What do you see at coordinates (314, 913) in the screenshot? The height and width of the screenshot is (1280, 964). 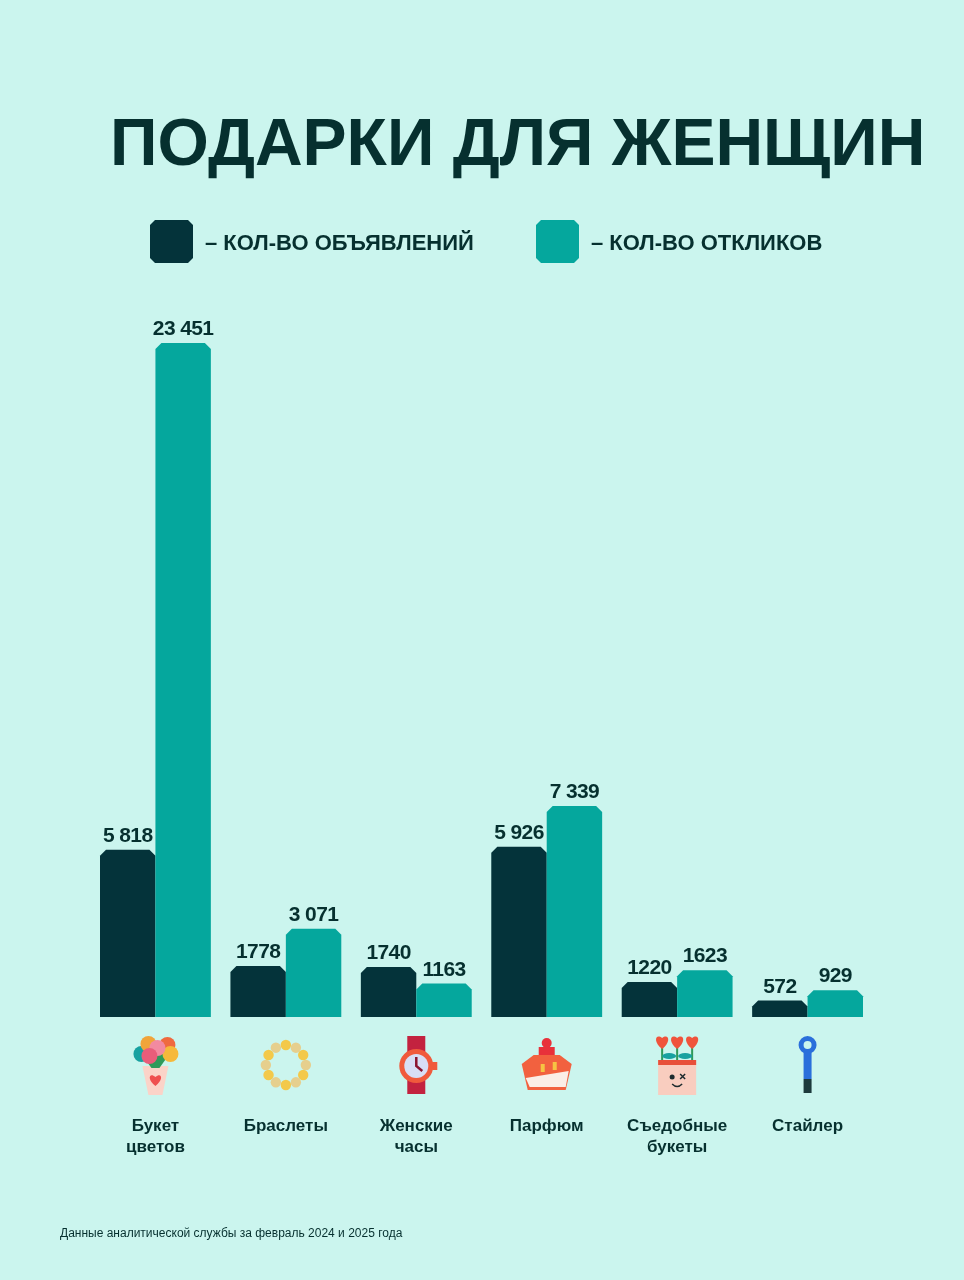 I see `data-label: 3 071` at bounding box center [314, 913].